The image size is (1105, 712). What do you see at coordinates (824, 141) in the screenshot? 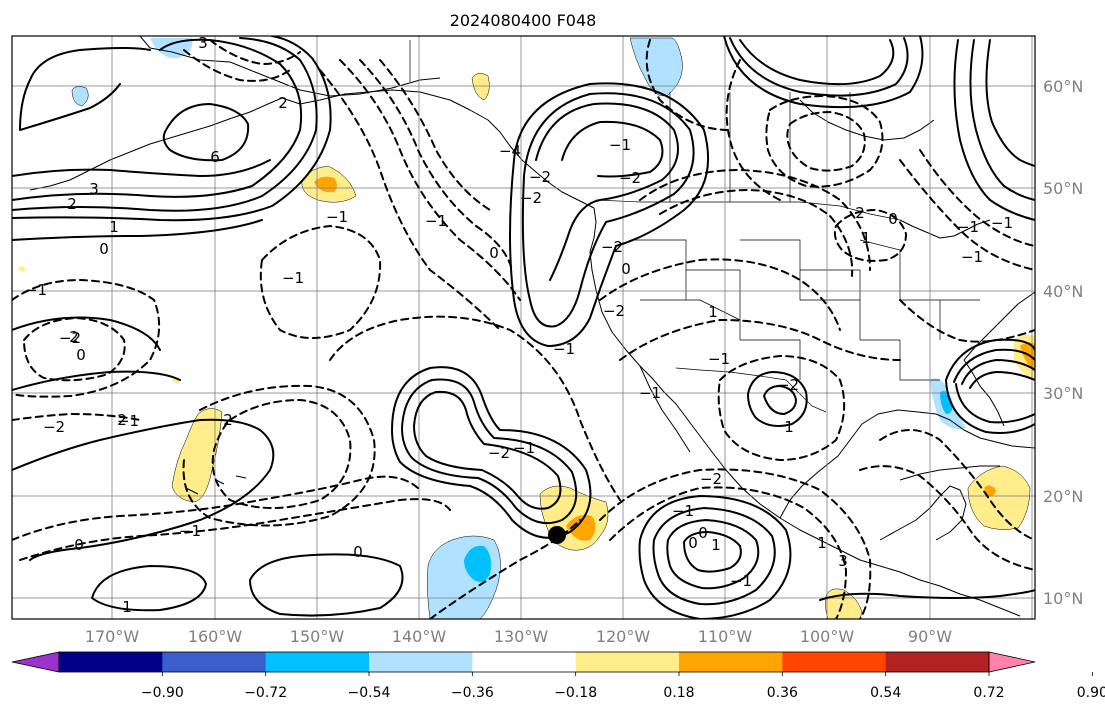
I see `contour-canada-minus1` at bounding box center [824, 141].